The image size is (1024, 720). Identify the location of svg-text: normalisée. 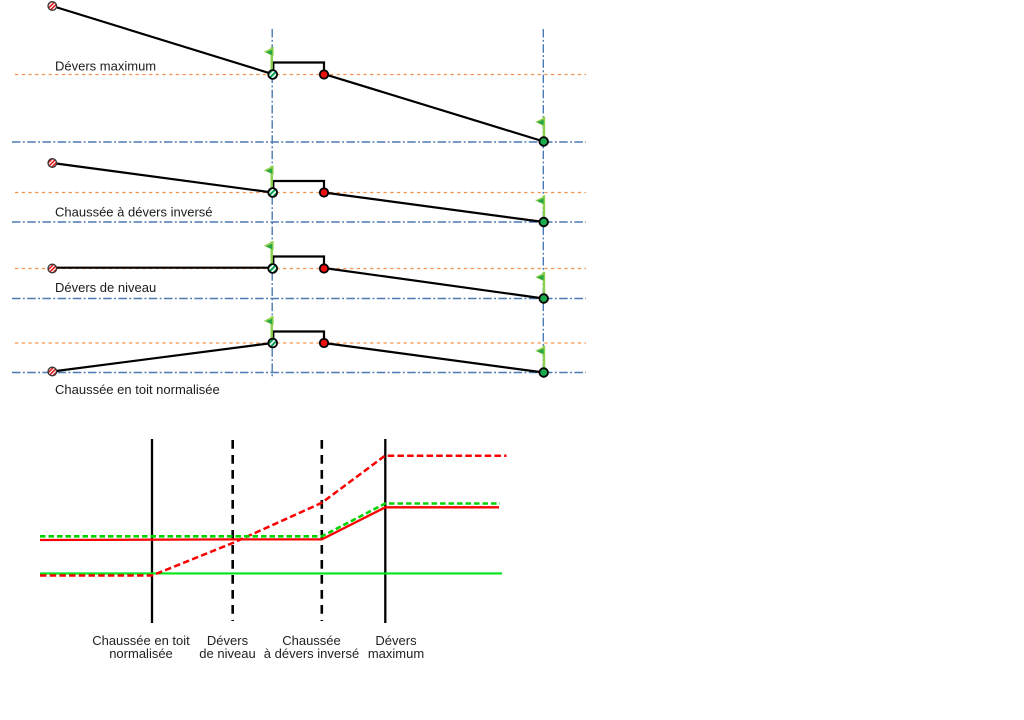
(141, 653).